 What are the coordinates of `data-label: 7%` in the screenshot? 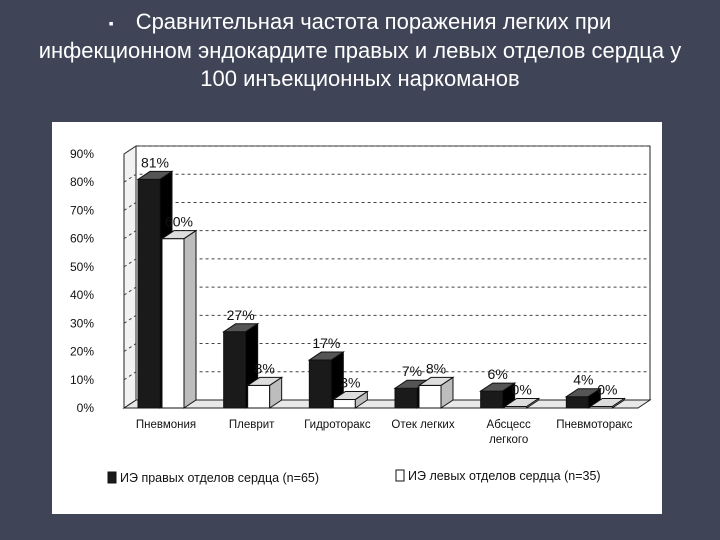 It's located at (412, 371).